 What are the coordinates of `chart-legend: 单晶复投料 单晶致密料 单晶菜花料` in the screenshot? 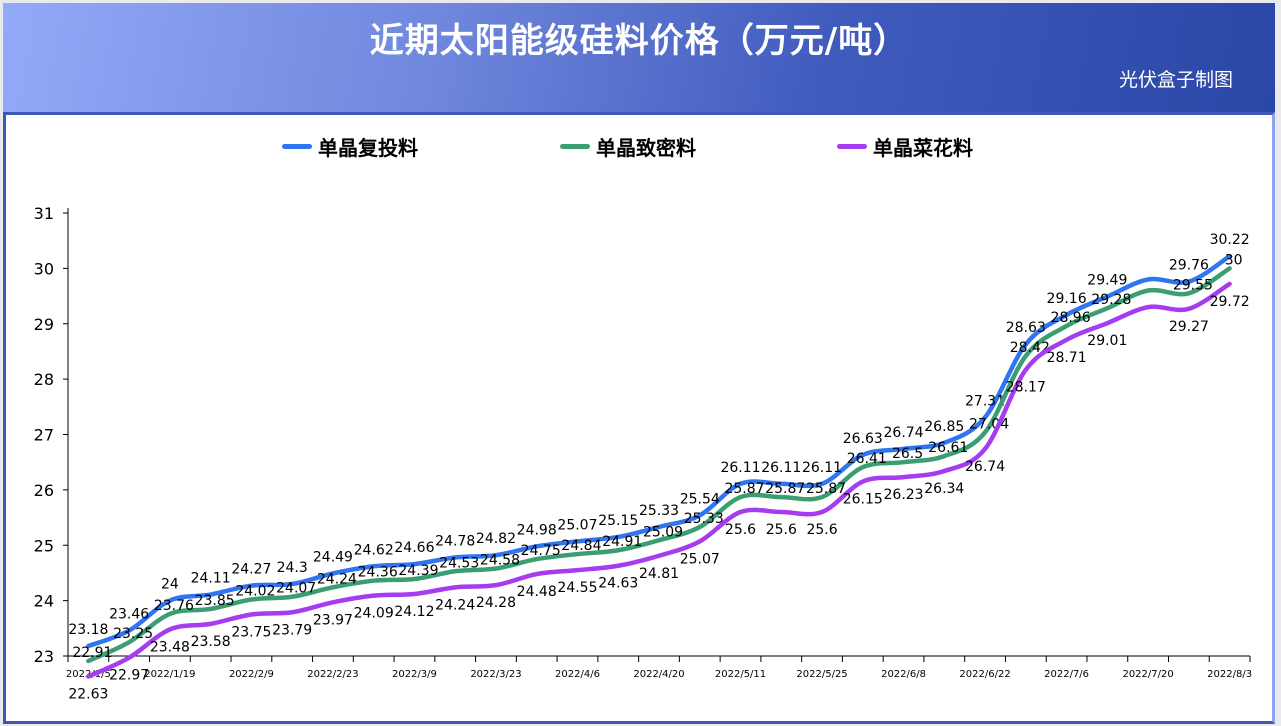 It's located at (640, 147).